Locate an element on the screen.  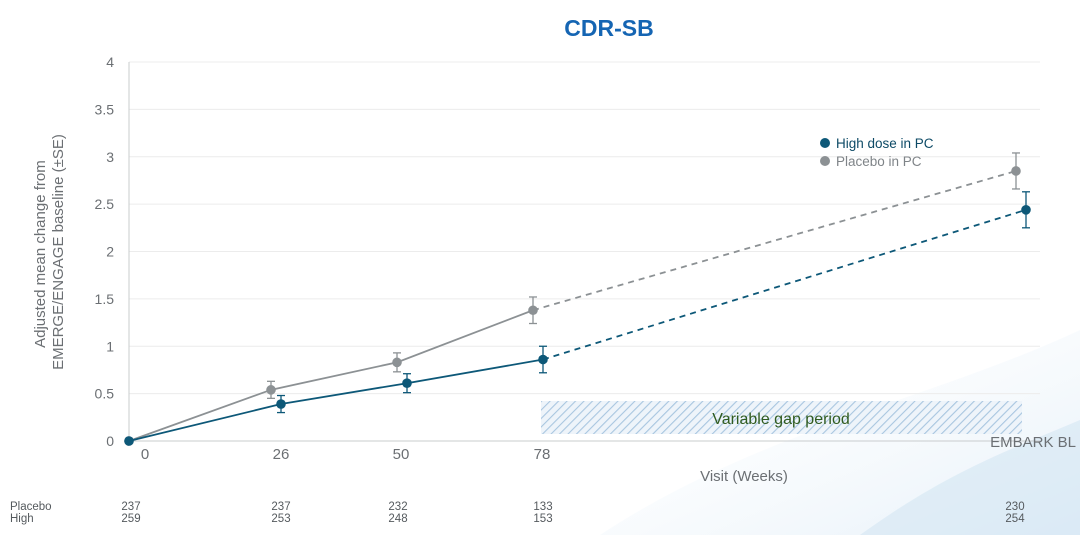
y-axis-label-line-1: Adjusted mean change from is located at coordinates (40, 254).